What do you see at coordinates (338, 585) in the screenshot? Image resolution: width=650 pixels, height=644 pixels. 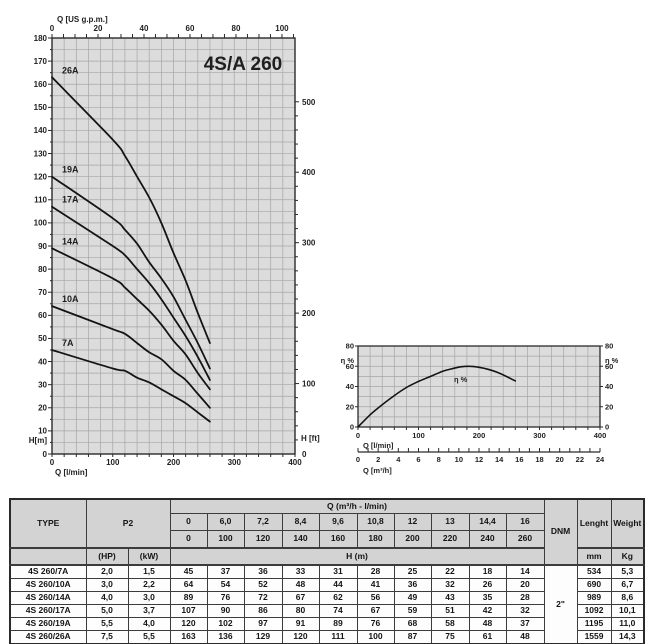 I see `head-value: 44` at bounding box center [338, 585].